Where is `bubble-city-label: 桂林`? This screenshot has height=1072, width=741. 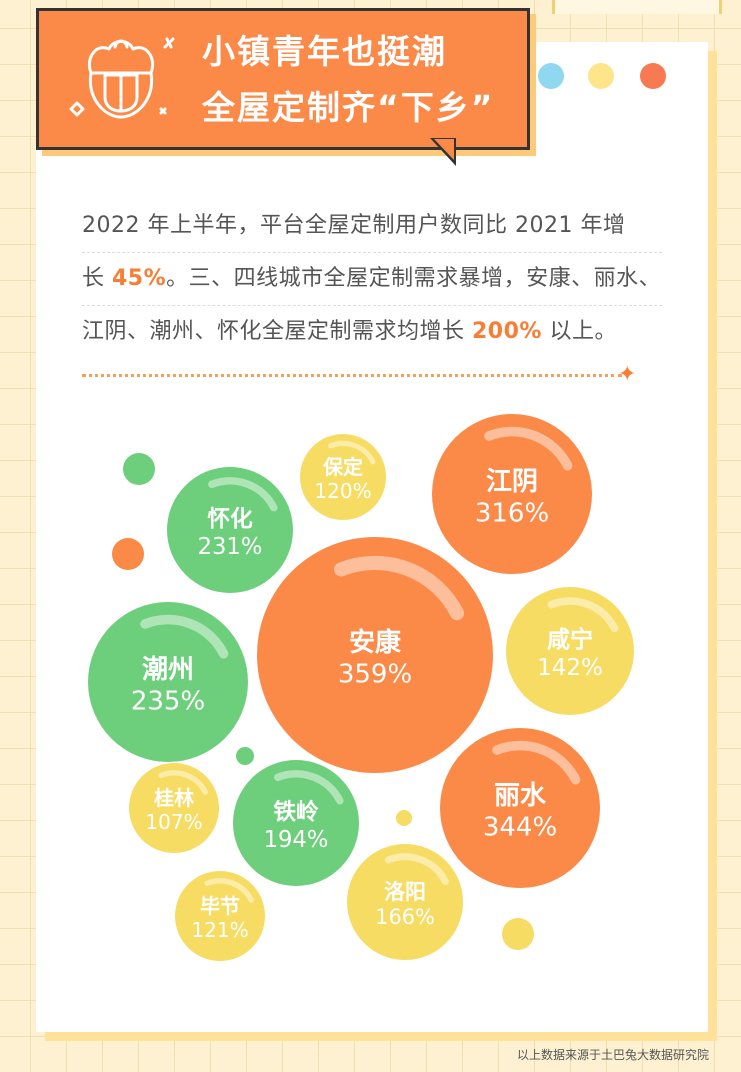 bubble-city-label: 桂林 is located at coordinates (173, 798).